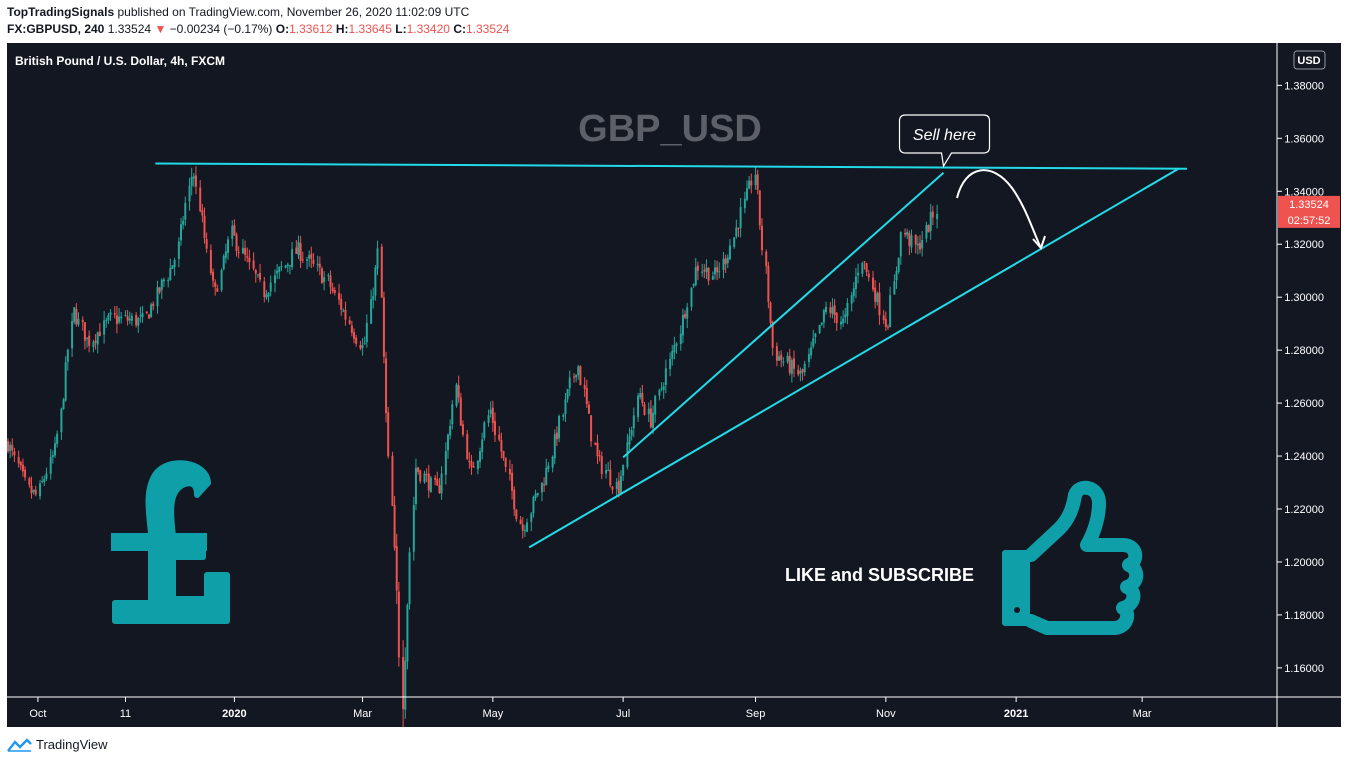 The image size is (1348, 763). Describe the element at coordinates (125, 714) in the screenshot. I see `x-tick-label: 11` at that location.